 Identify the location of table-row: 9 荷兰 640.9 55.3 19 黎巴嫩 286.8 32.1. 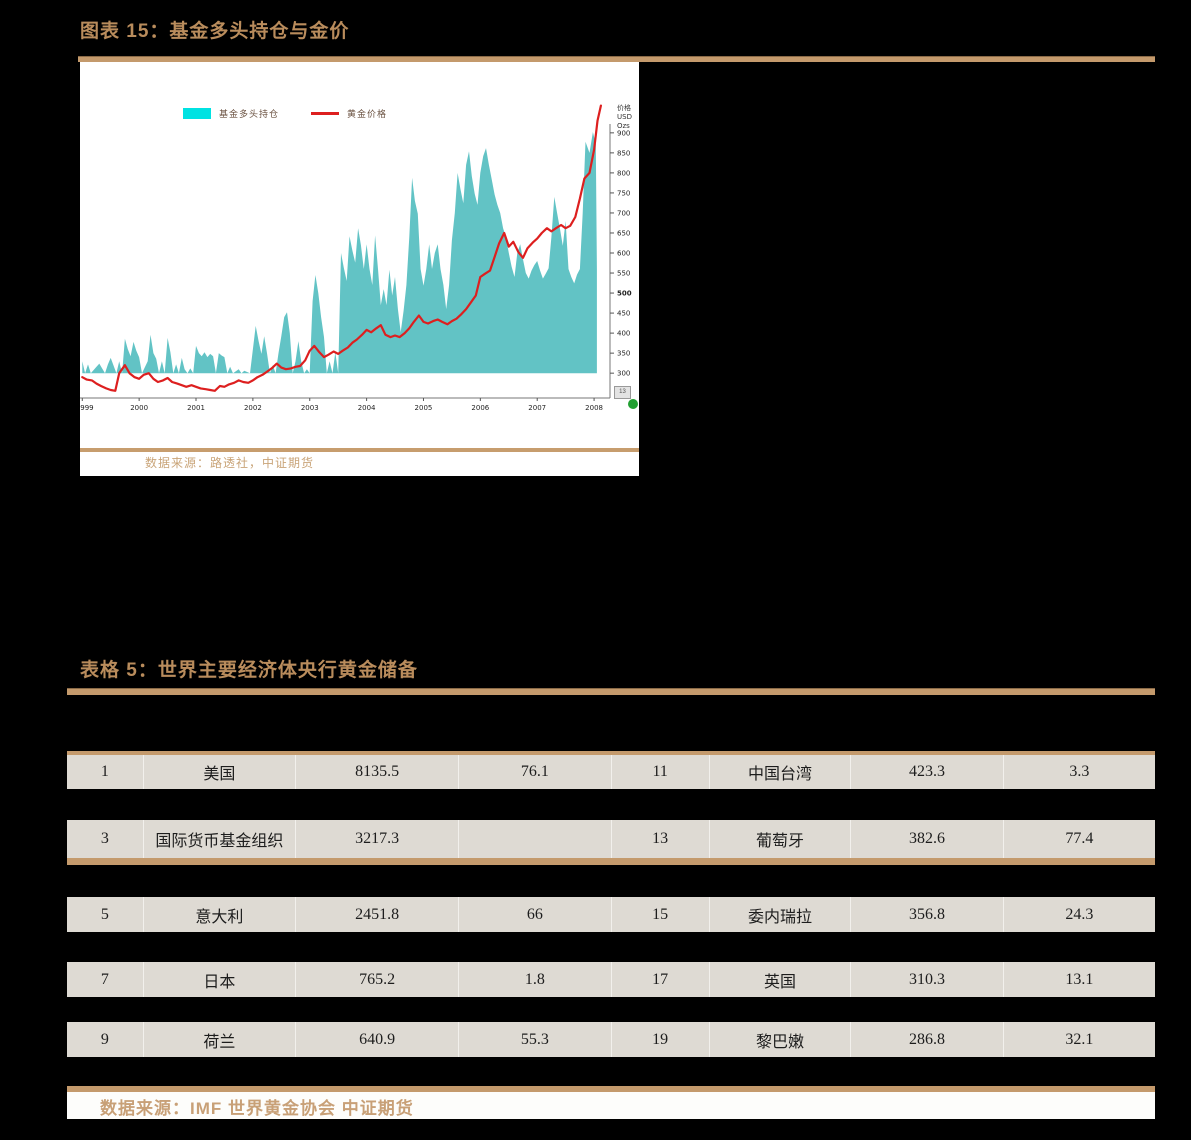
(611, 1039).